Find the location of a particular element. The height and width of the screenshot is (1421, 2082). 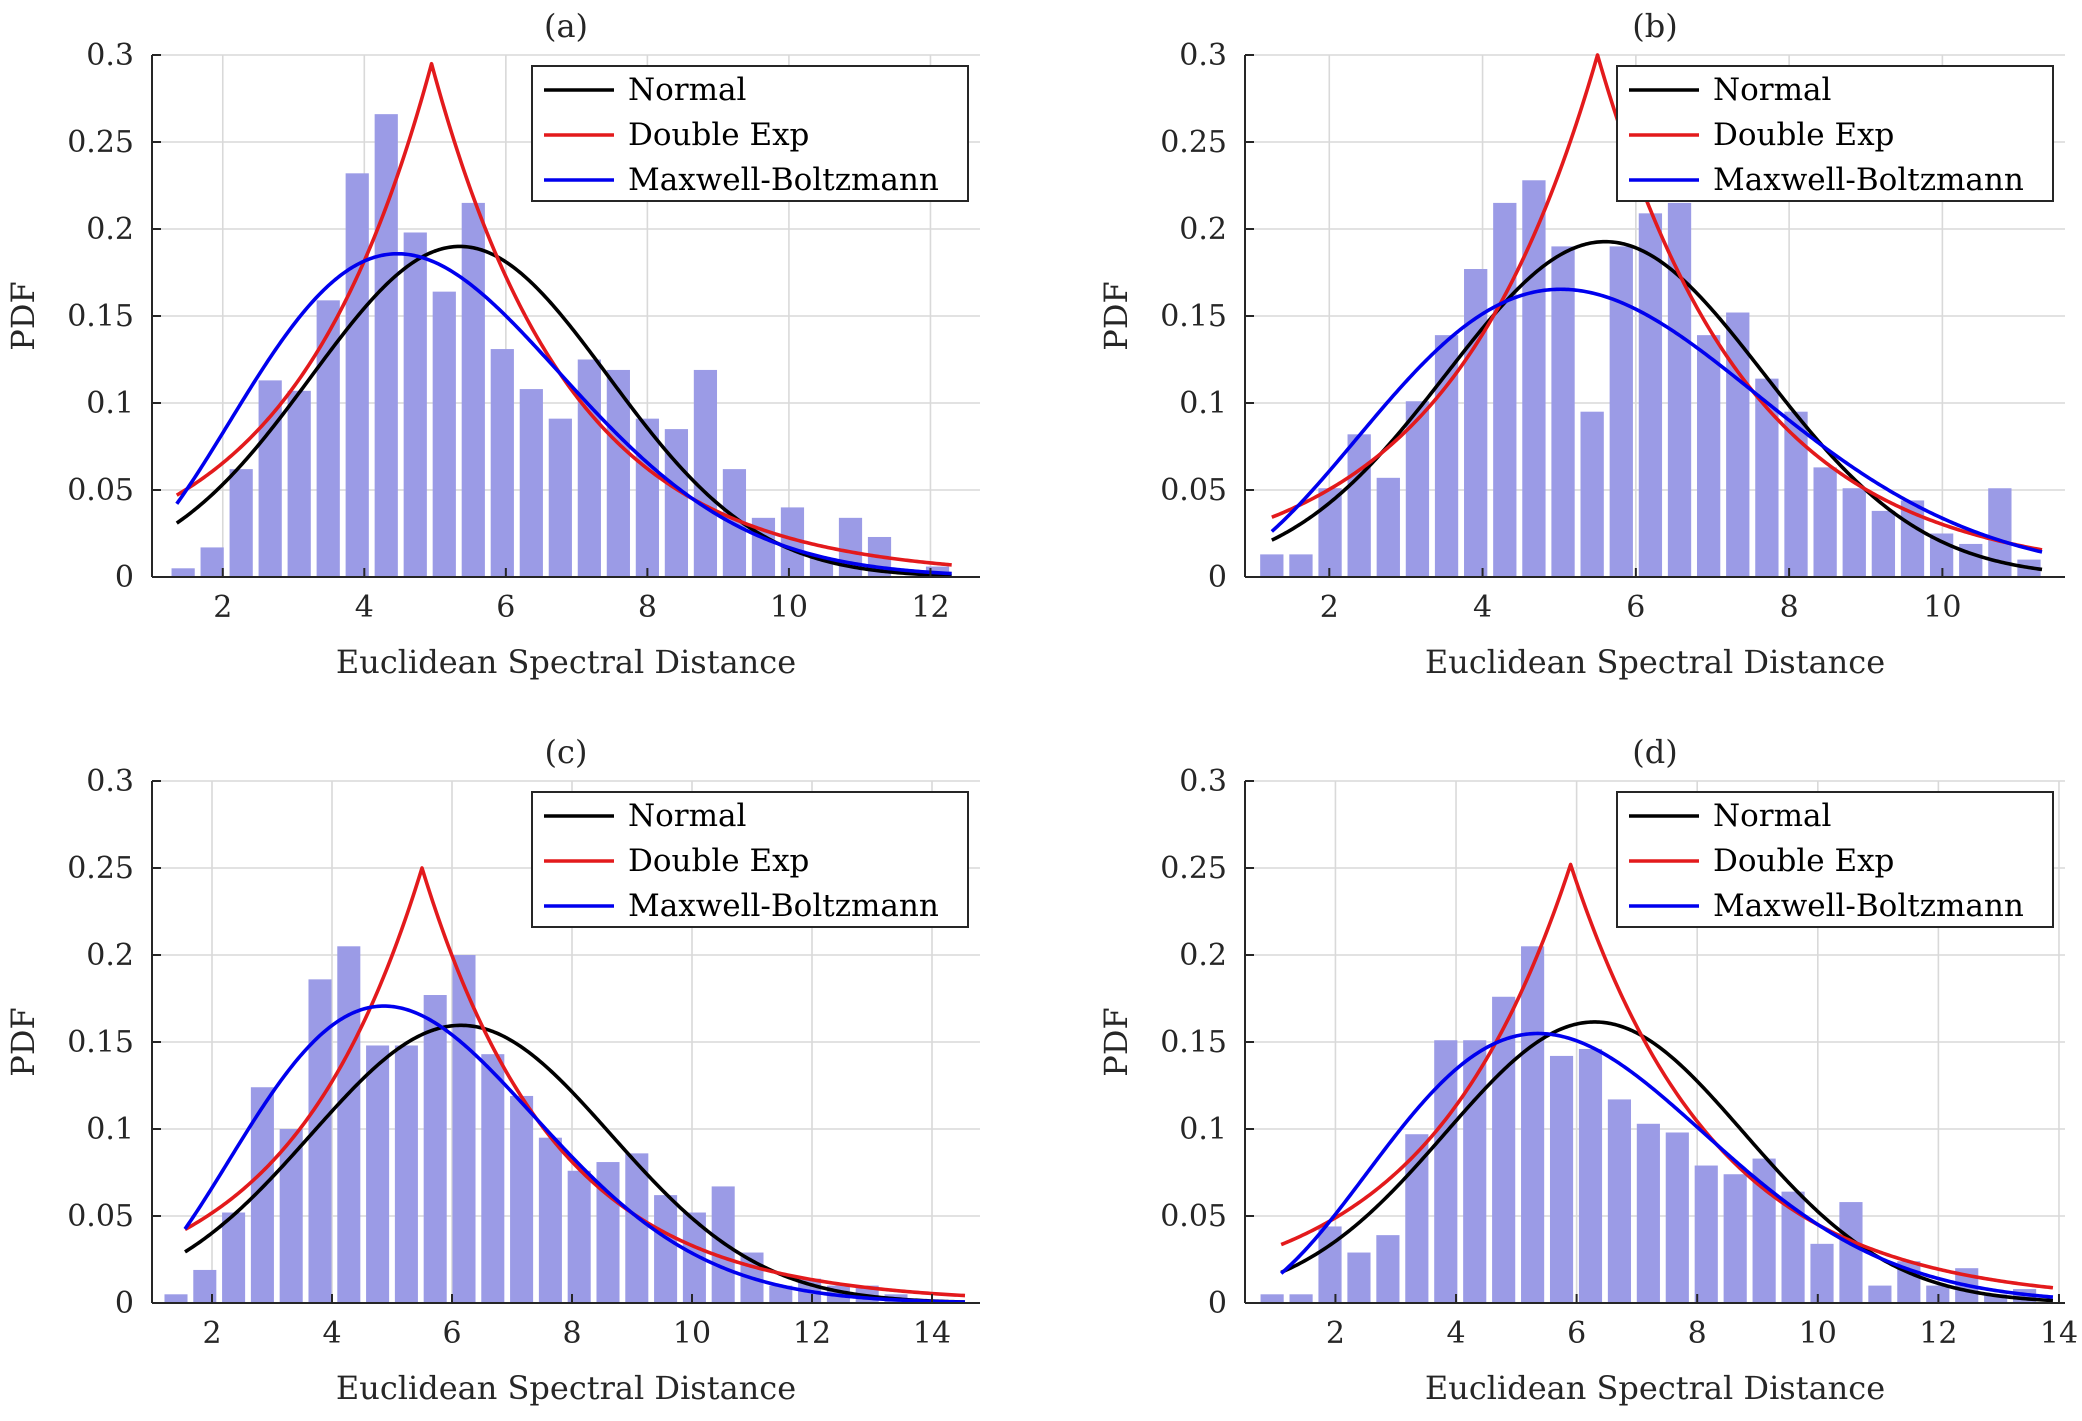

histogram-bars is located at coordinates (1648, 1124).